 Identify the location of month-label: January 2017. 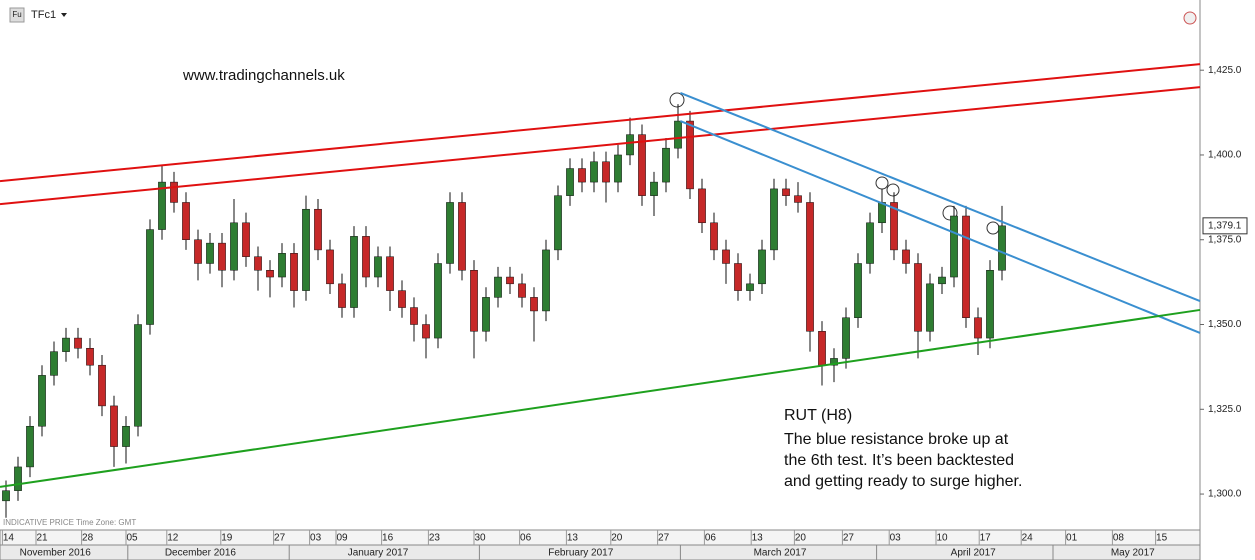
(378, 553).